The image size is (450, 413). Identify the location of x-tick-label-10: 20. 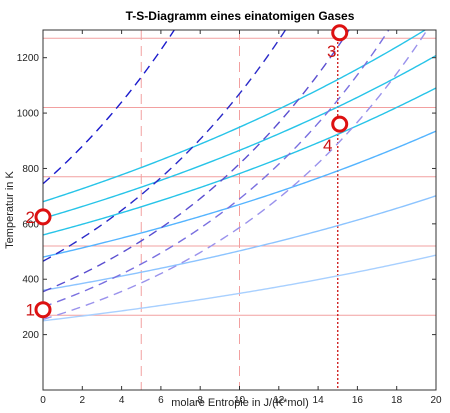
(436, 400).